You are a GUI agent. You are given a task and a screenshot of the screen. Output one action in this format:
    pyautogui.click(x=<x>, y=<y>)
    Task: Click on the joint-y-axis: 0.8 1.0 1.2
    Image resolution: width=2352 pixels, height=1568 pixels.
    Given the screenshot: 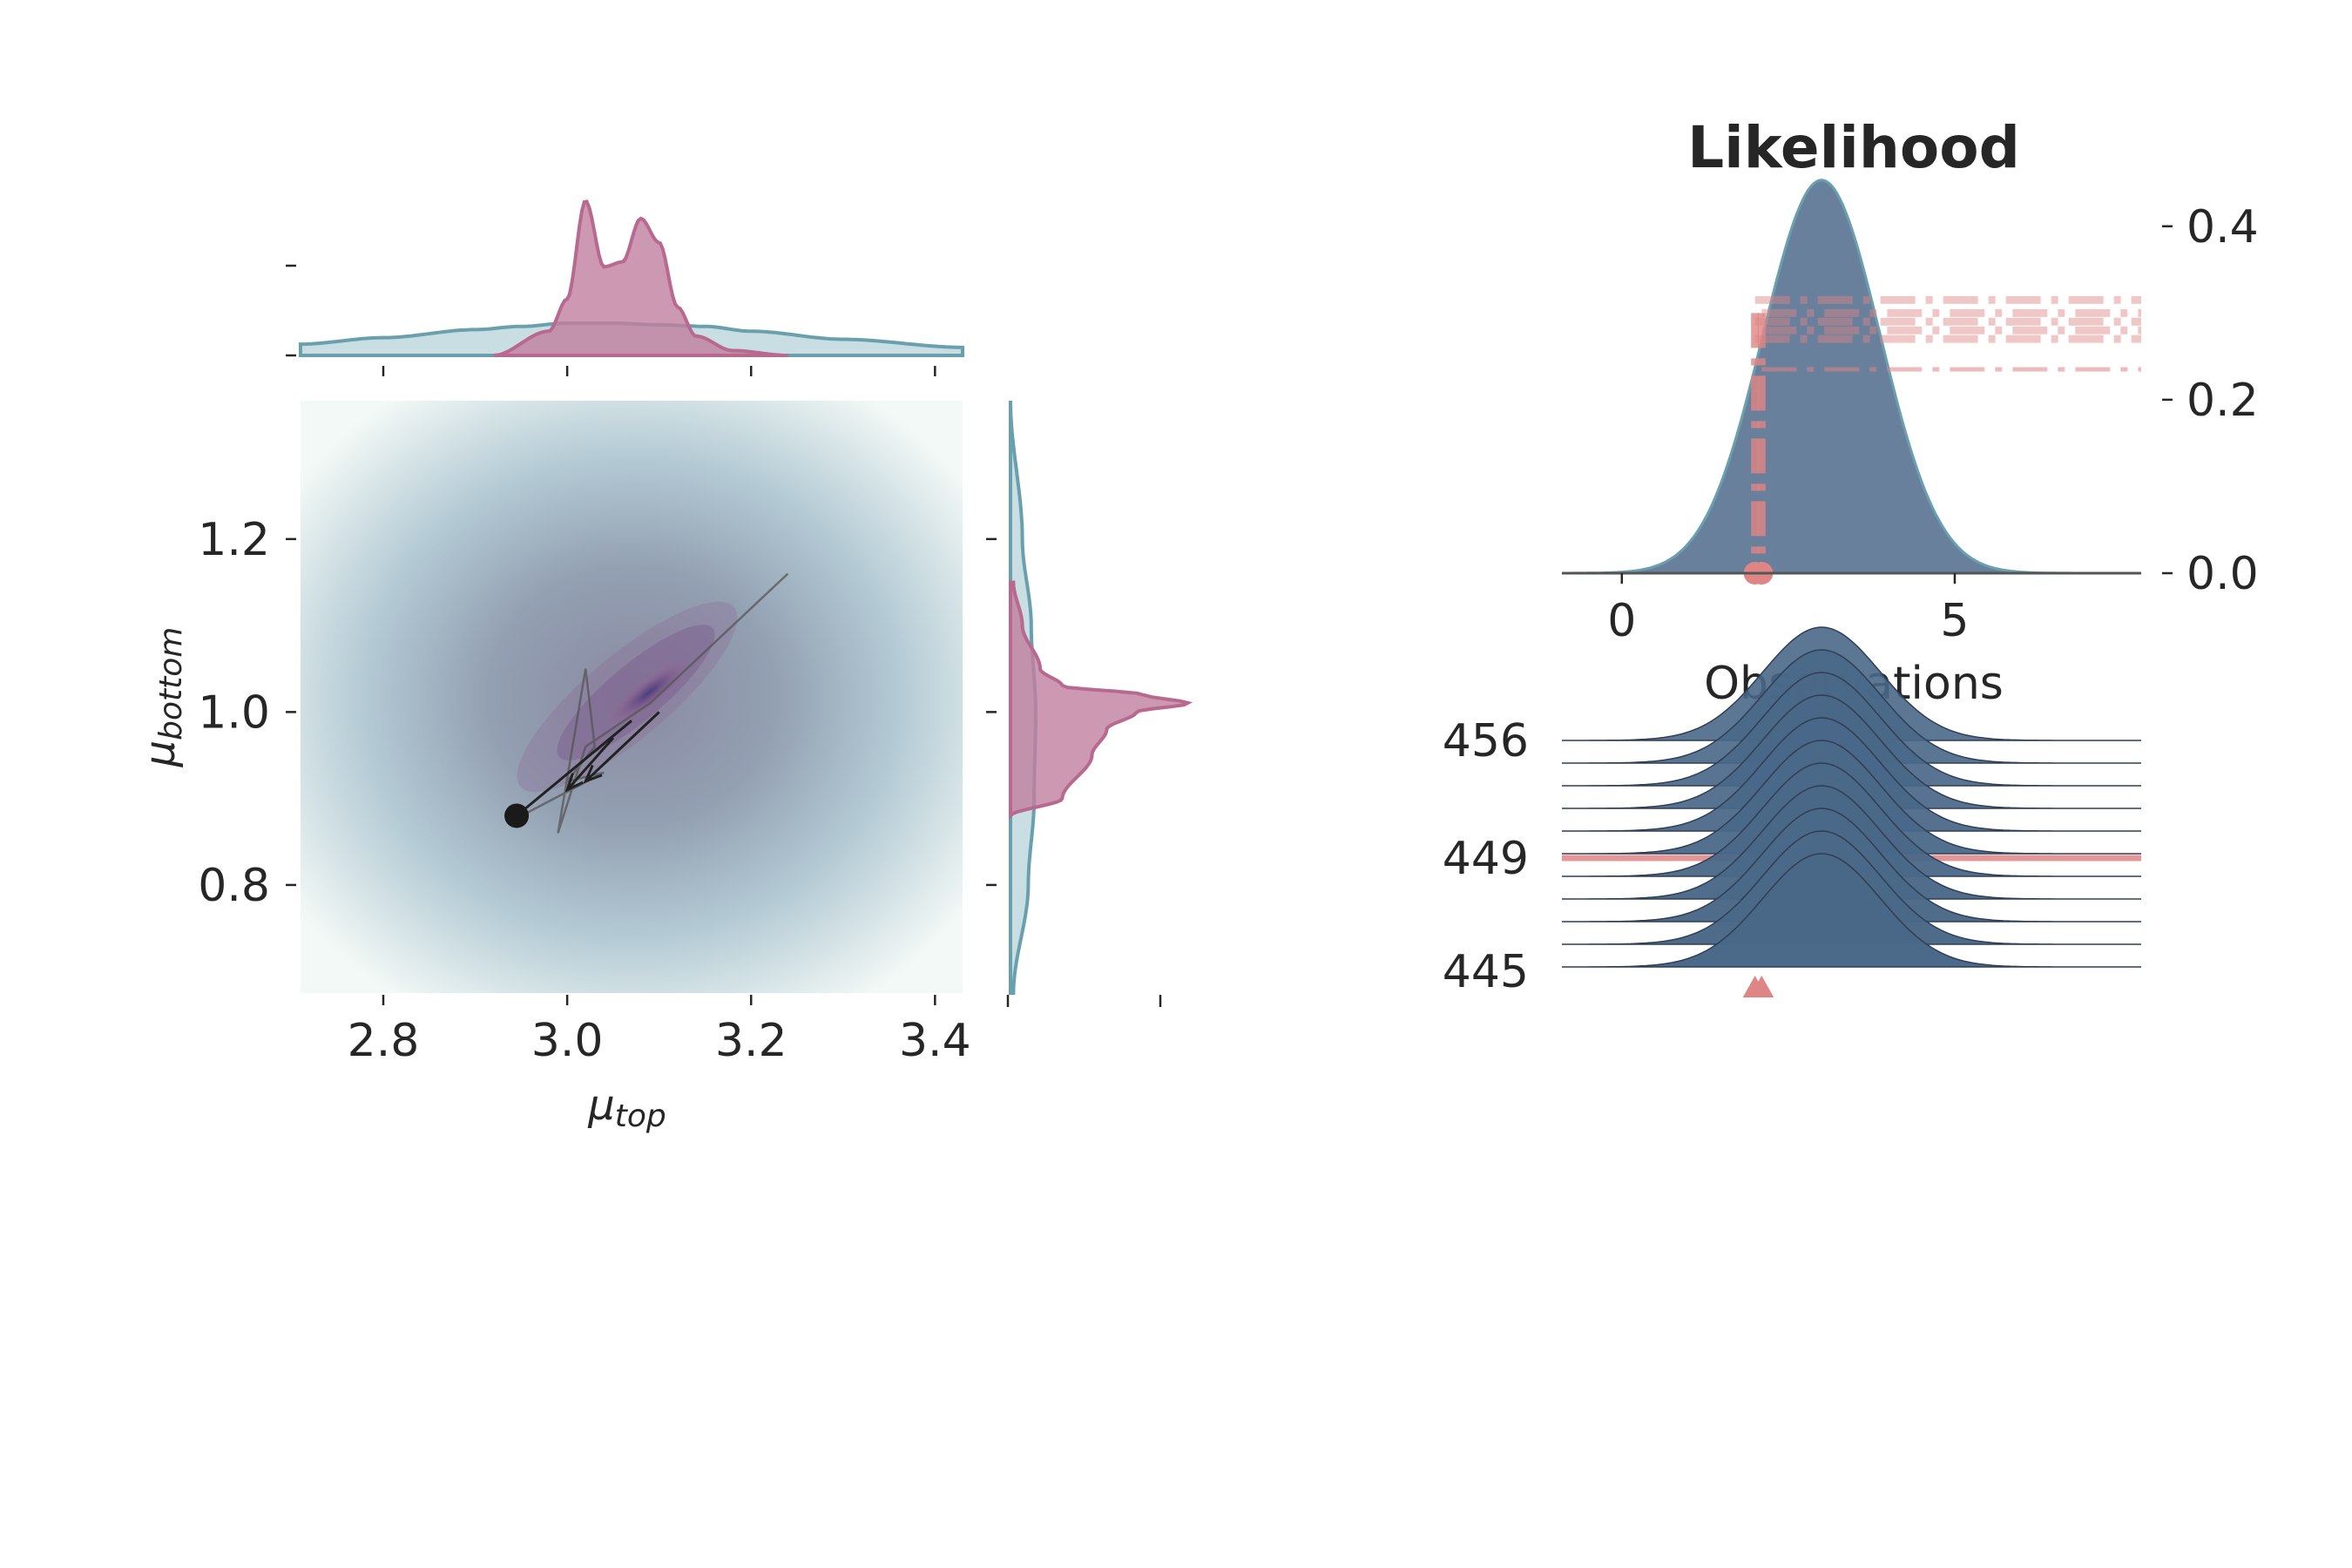 What is the action you would take?
    pyautogui.click(x=247, y=713)
    